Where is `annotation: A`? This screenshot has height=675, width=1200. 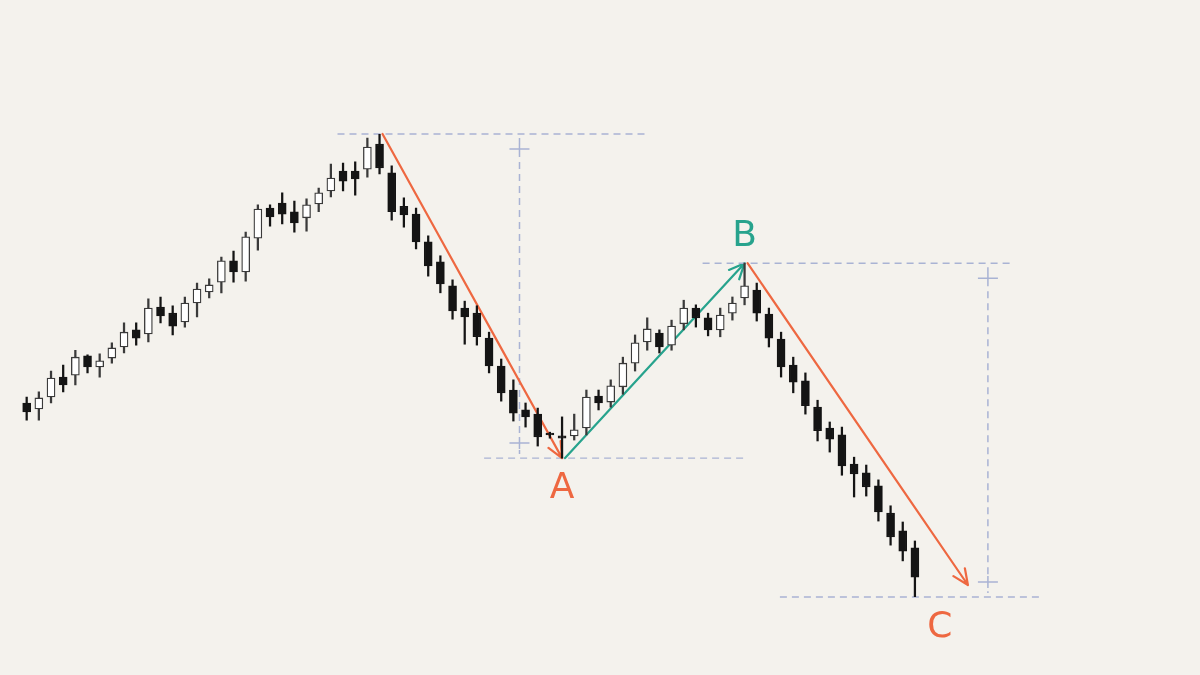 annotation: A is located at coordinates (562, 486).